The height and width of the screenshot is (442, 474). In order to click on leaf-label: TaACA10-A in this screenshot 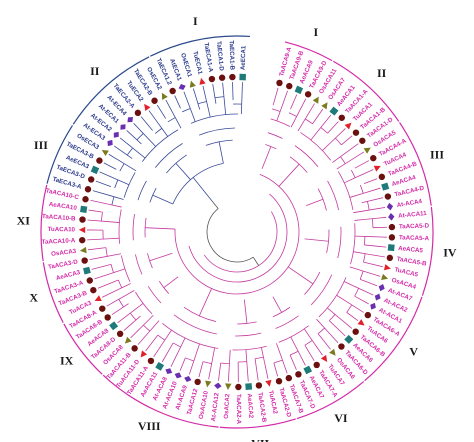, I will do `click(59, 241)`.